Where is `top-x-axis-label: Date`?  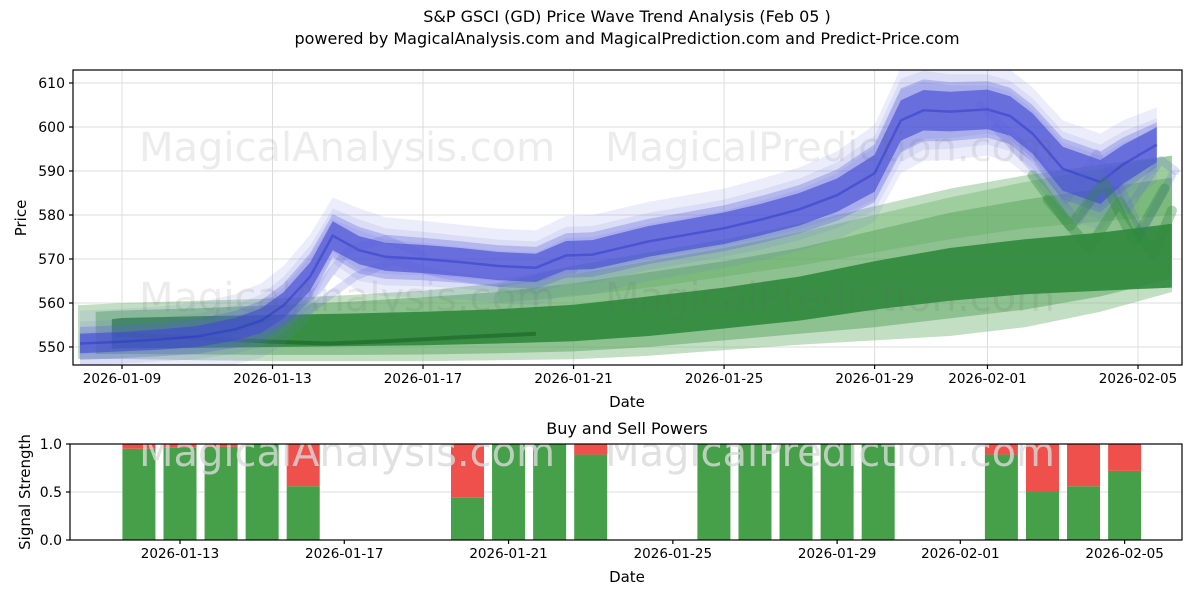 top-x-axis-label: Date is located at coordinates (627, 402).